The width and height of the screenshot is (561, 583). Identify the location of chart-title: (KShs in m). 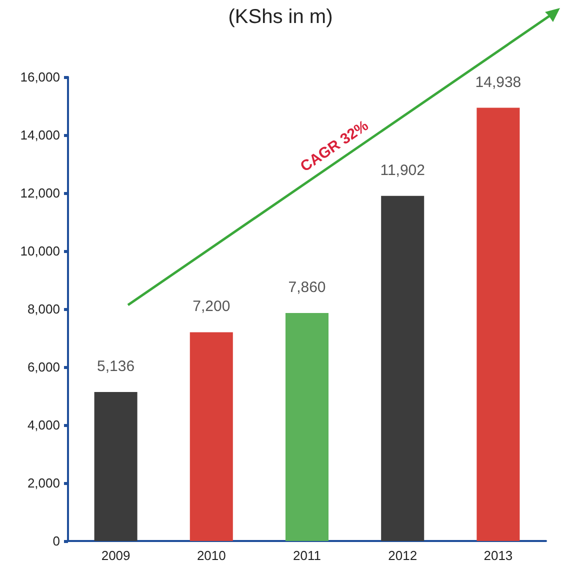
(280, 17).